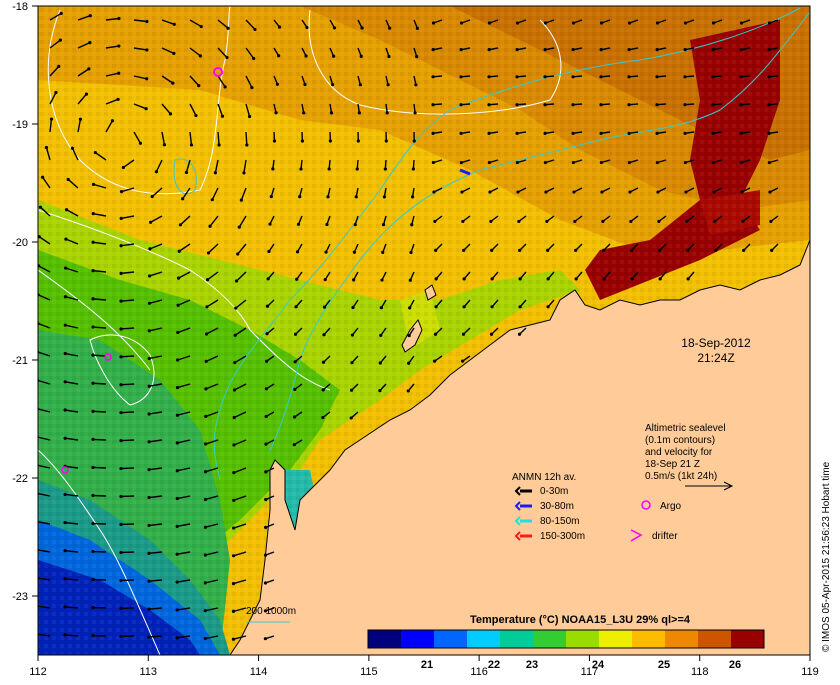  Describe the element at coordinates (369, 672) in the screenshot. I see `lon-tick-label: 115` at that location.